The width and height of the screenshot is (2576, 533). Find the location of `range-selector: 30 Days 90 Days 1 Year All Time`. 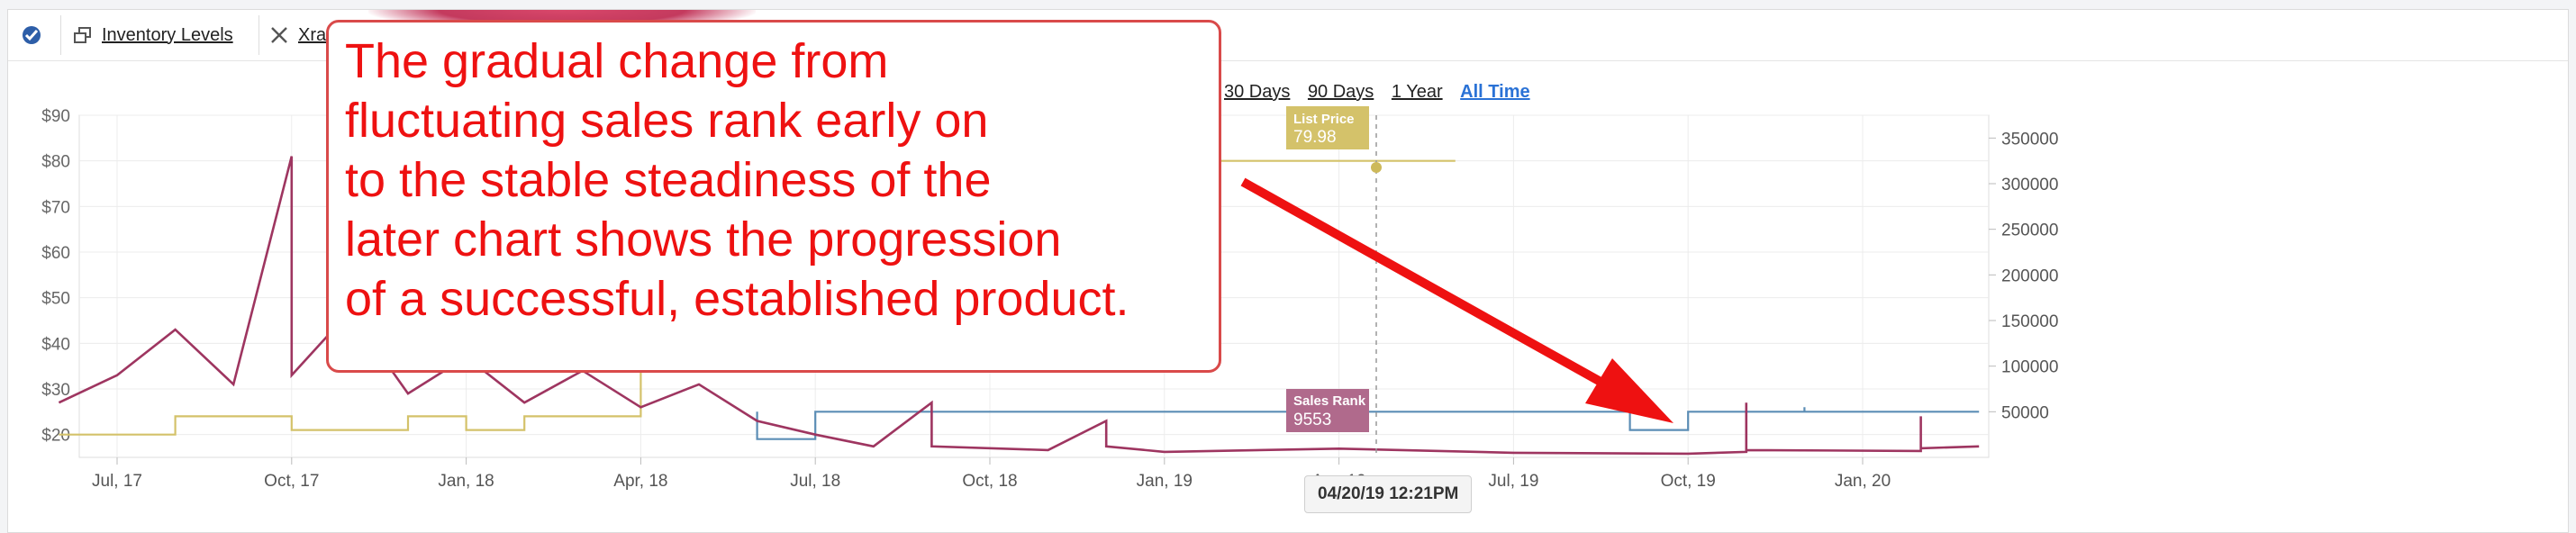

range-selector: 30 Days 90 Days 1 Year All Time is located at coordinates (1383, 92).